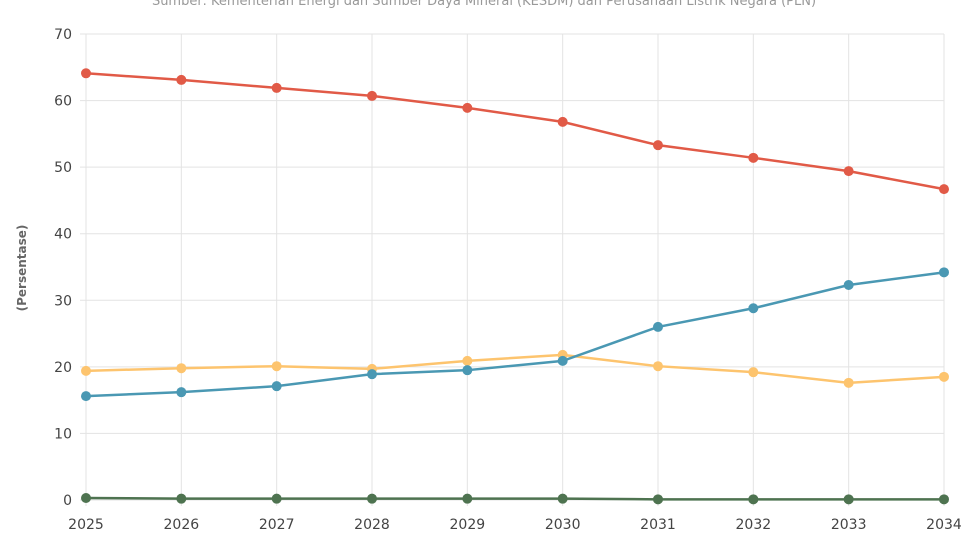 The height and width of the screenshot is (543, 968). I want to click on x-tick-label: 2026, so click(182, 525).